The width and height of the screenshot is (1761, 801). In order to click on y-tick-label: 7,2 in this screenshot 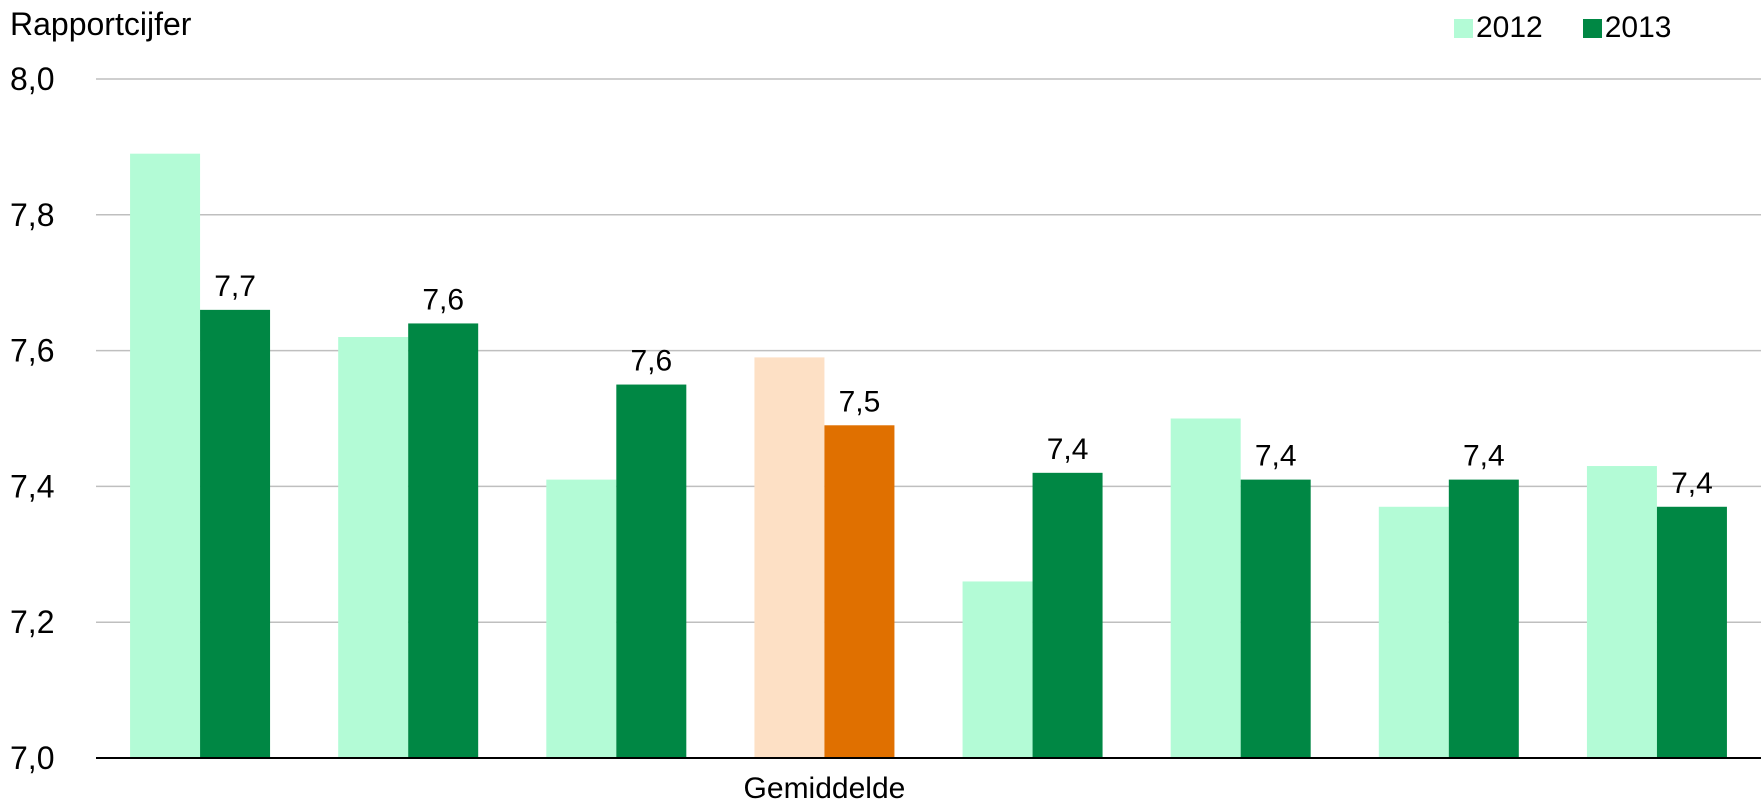, I will do `click(32, 622)`.